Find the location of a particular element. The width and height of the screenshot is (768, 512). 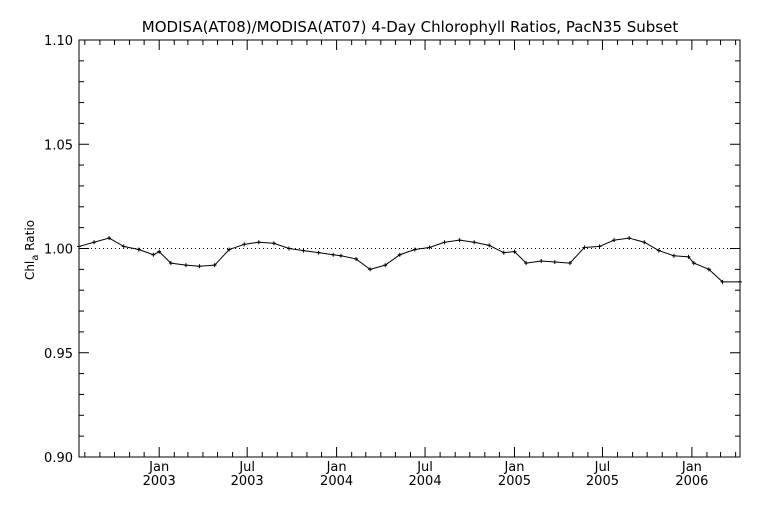

x-tick-year-label: 2006 is located at coordinates (691, 481).